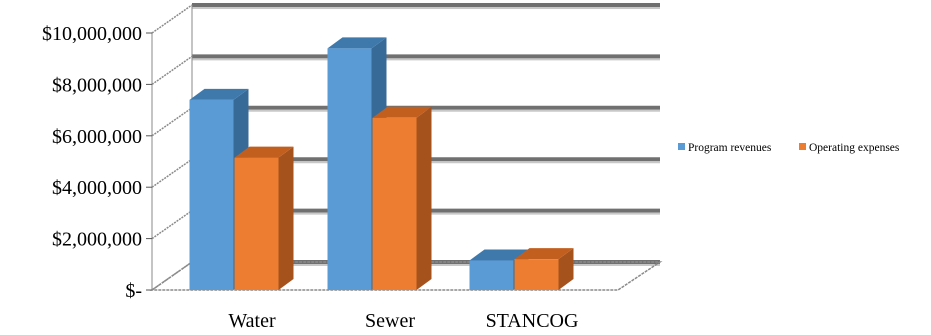 Image resolution: width=931 pixels, height=335 pixels. I want to click on y-tick-label: $4,000,000, so click(97, 188).